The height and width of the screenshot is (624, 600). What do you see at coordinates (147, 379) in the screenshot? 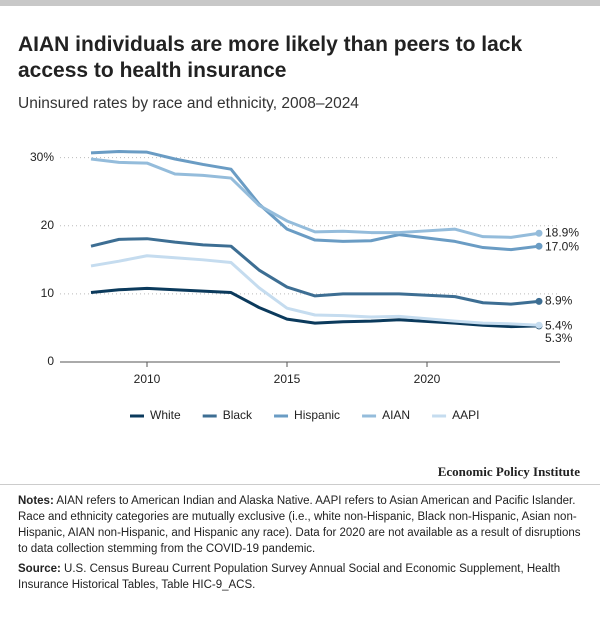
I see `x-tick-label: 2010` at bounding box center [147, 379].